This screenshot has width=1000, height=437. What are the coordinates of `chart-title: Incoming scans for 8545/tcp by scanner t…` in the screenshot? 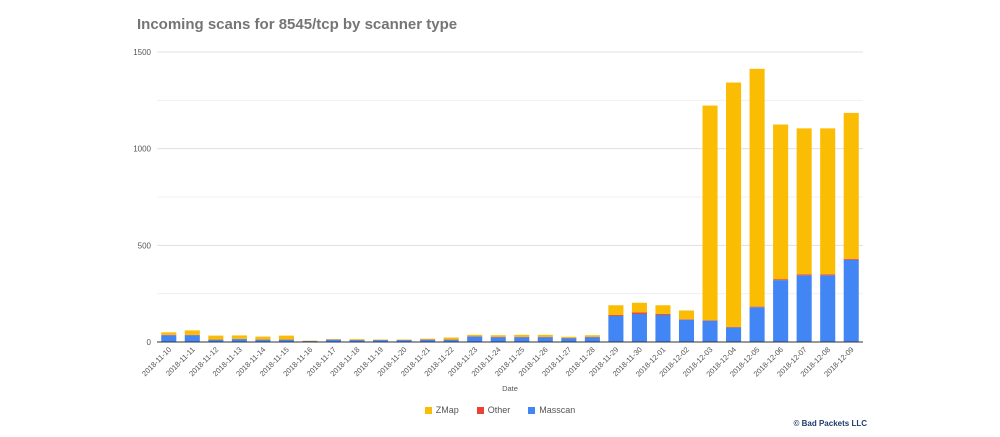 It's located at (297, 24).